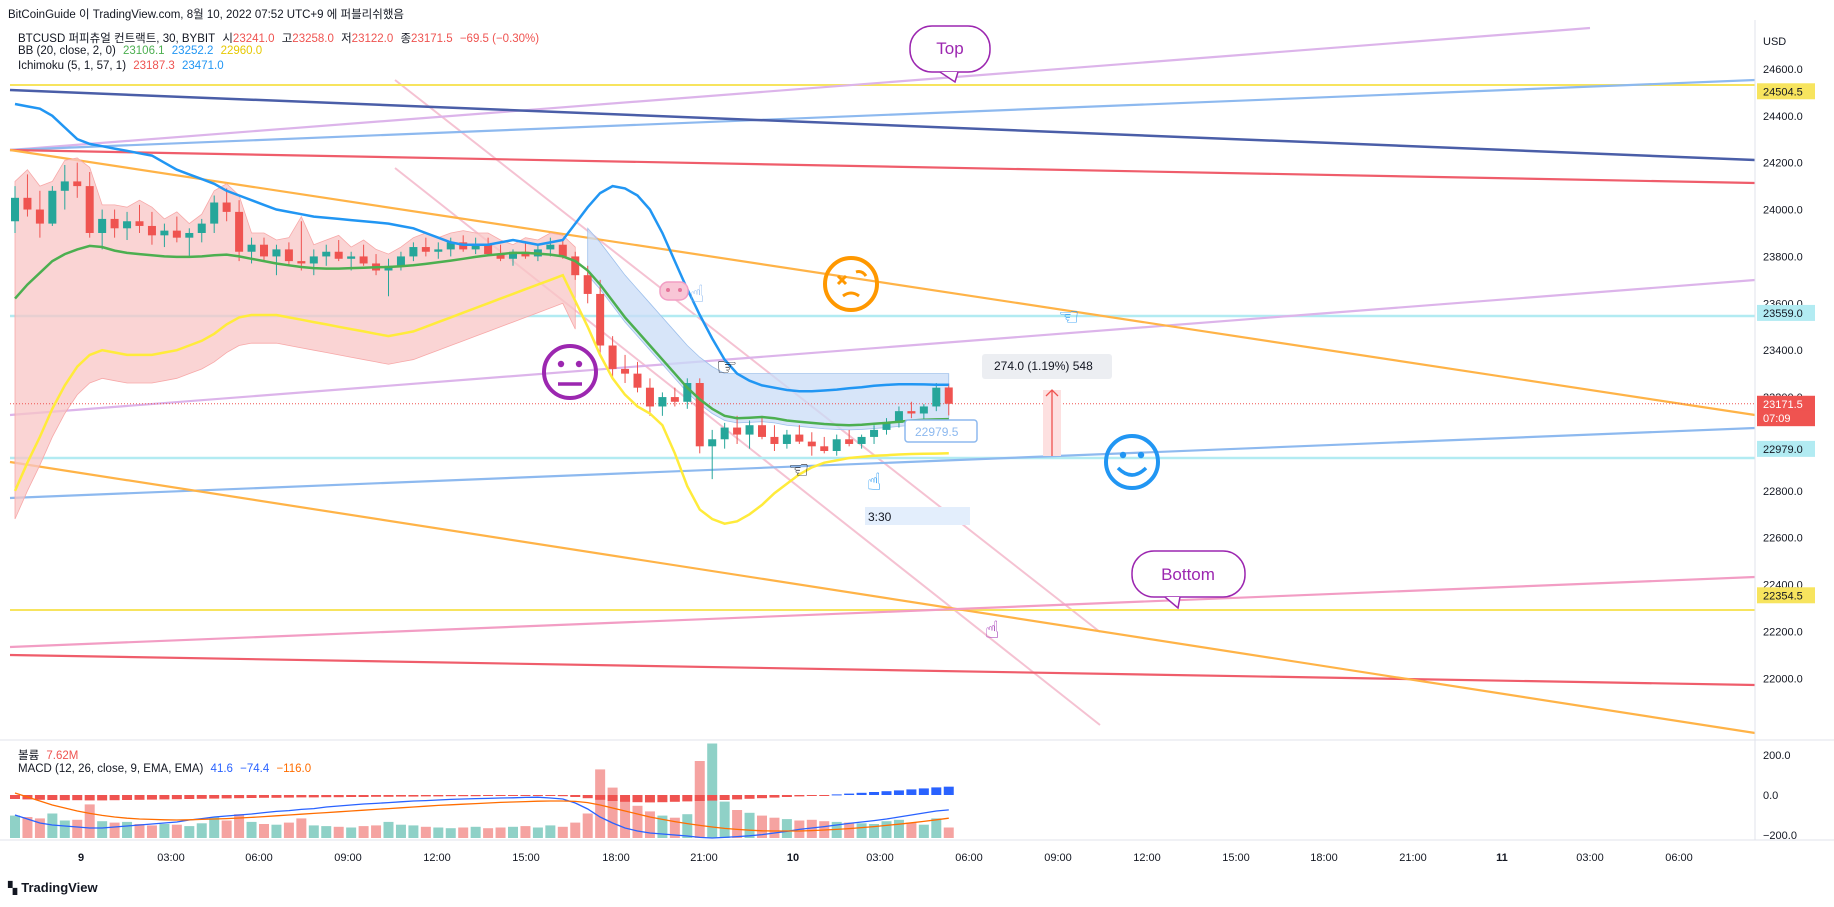 This screenshot has width=1834, height=907. Describe the element at coordinates (123, 66) in the screenshot. I see `ichimoku-legend: Ichimoku (5, 1, 57, 1) 23187.3 23471.0` at that location.